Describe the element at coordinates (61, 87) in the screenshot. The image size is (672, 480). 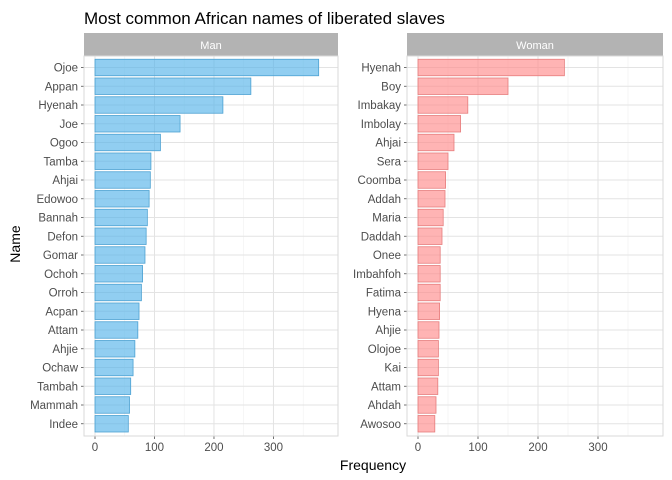
I see `y-tick-label: Appan` at that location.